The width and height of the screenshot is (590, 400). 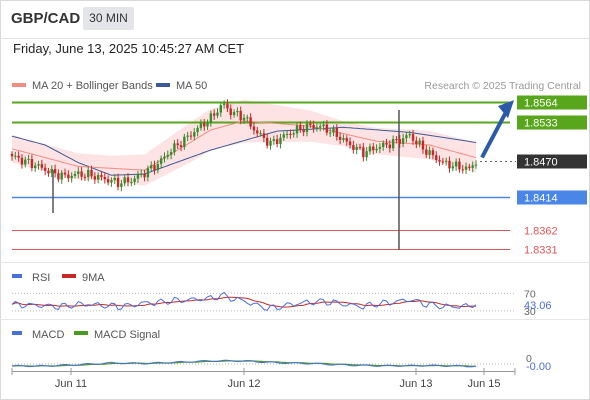 What do you see at coordinates (108, 18) in the screenshot?
I see `timeframe-button: 30 MIN` at bounding box center [108, 18].